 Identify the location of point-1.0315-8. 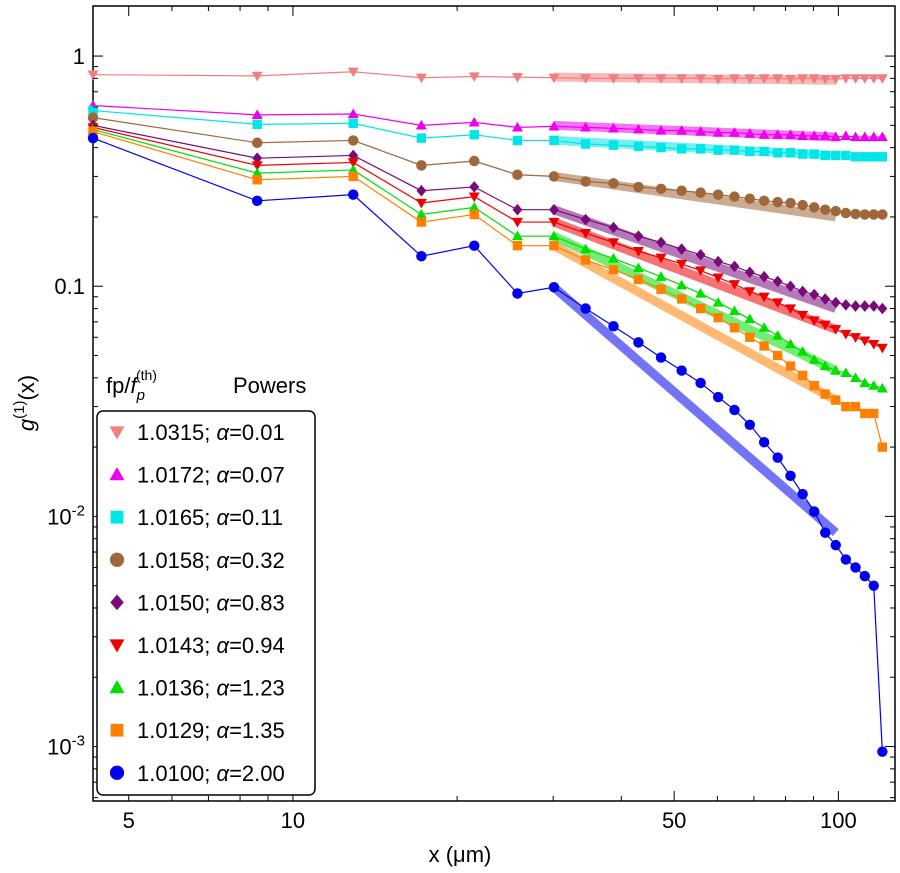
(613, 79).